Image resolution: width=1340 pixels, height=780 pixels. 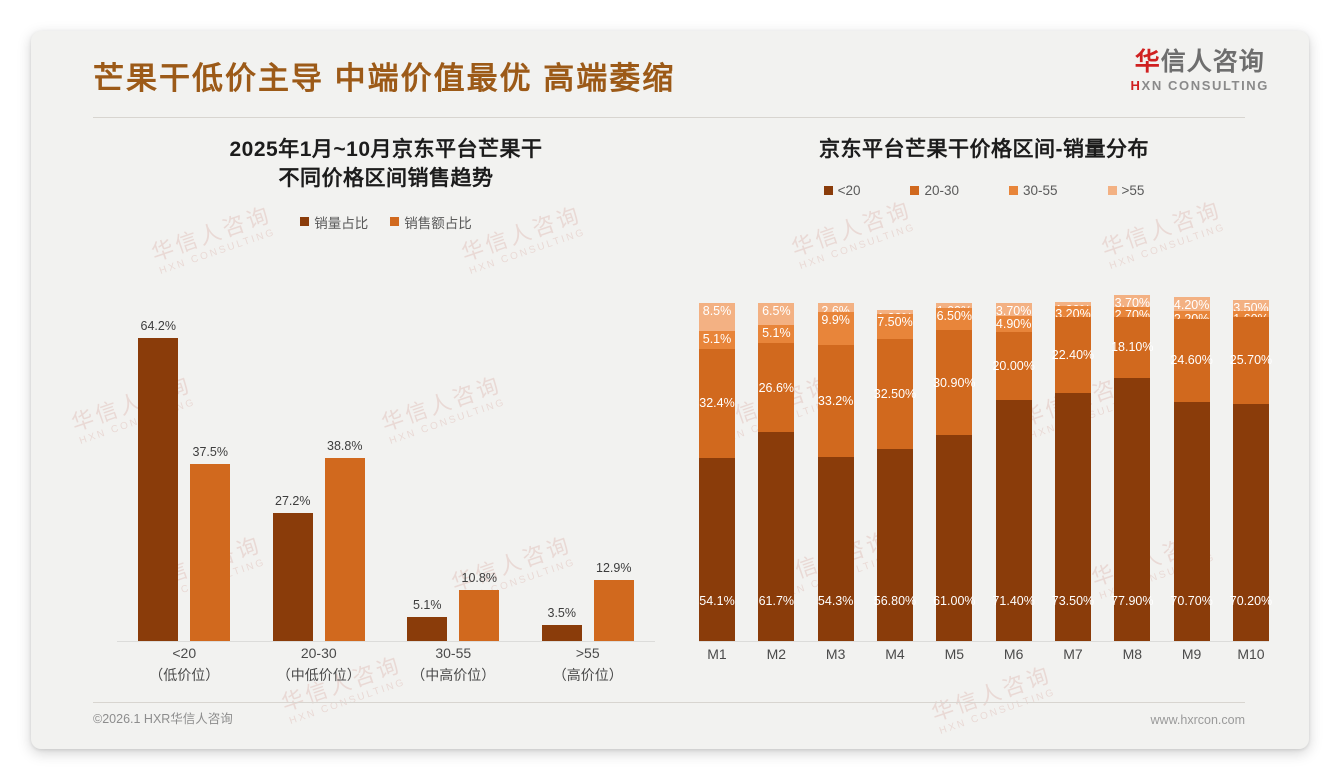 I want to click on stacked-bar-segment: 33.2%, so click(x=835, y=401).